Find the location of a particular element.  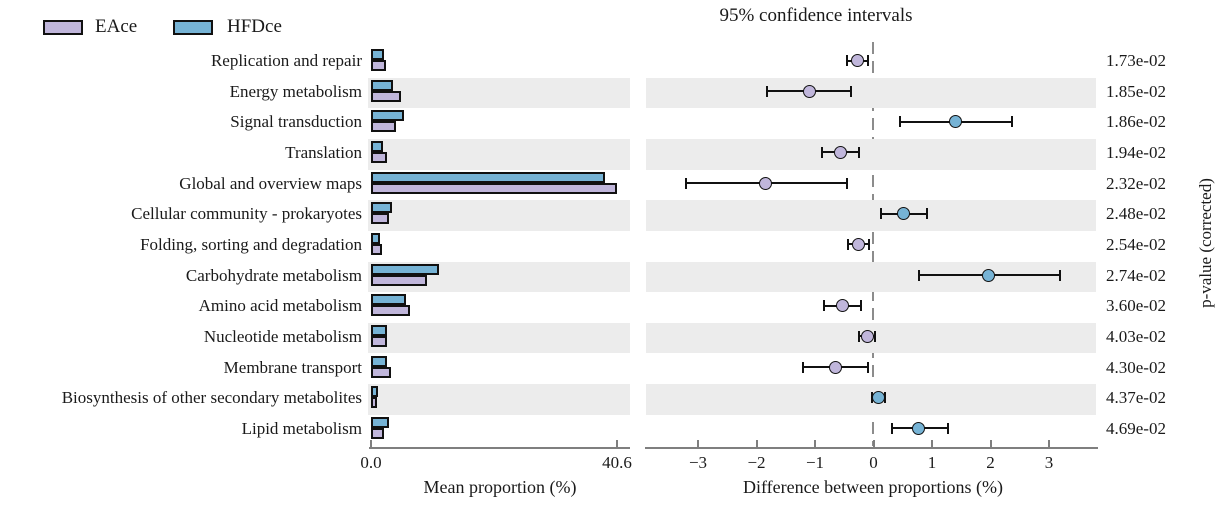

p-value: 1.85e-02 is located at coordinates (1136, 91).